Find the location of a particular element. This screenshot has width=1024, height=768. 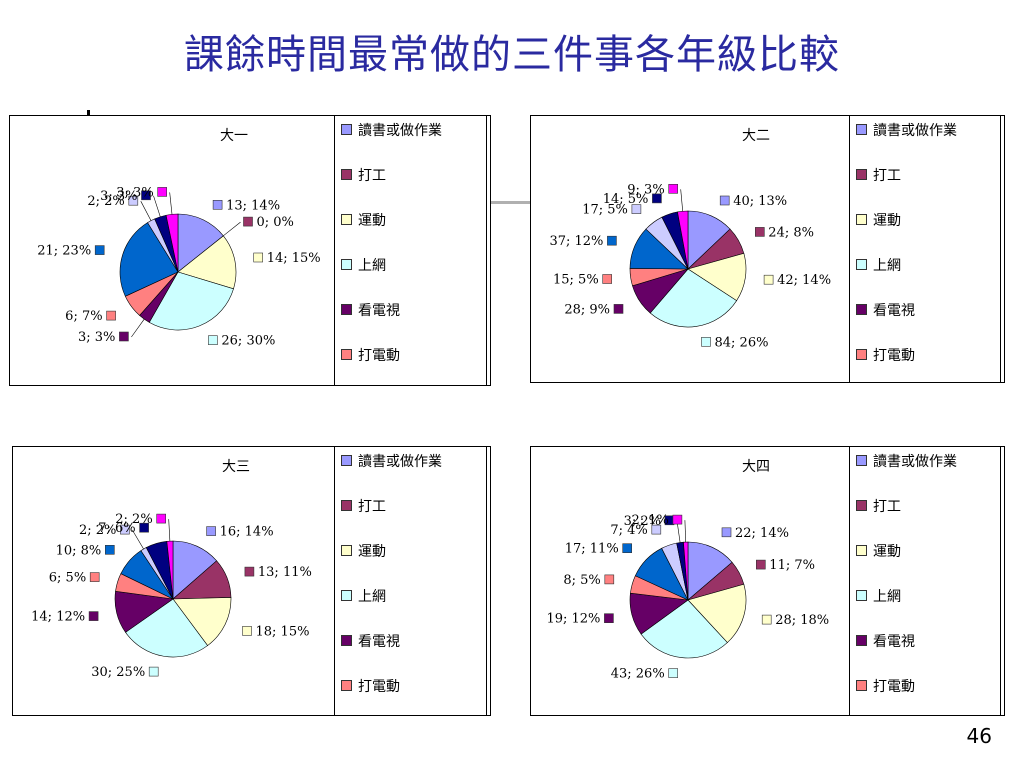

slice-label-8: 3; 2% is located at coordinates (652, 528).